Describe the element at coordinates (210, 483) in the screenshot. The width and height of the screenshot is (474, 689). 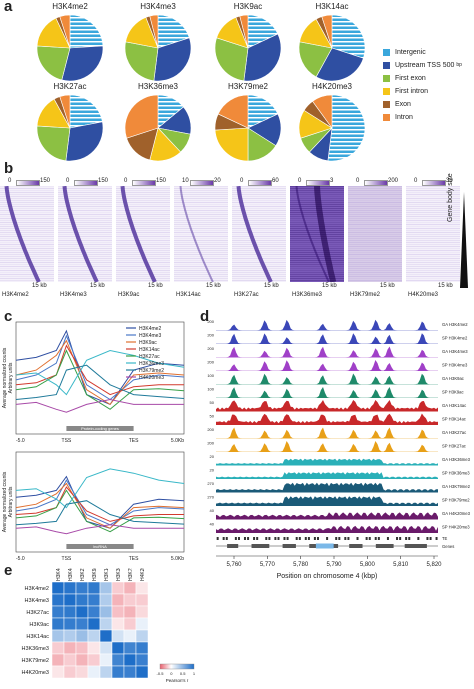
I see `track-scale: 270` at that location.